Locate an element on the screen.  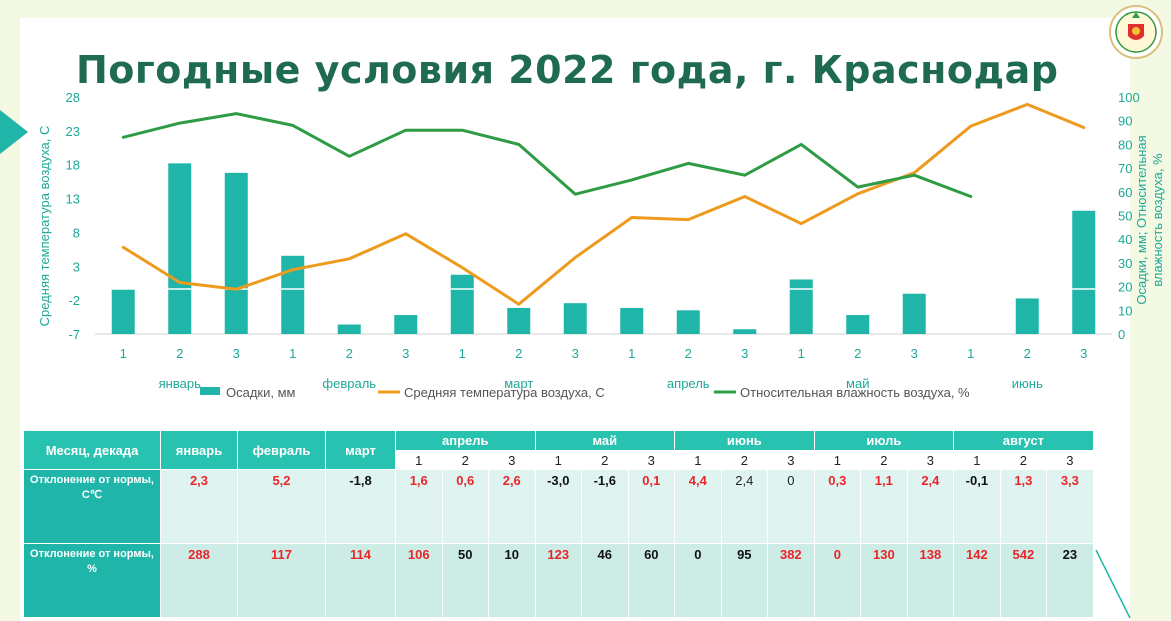
table-cell: 5,2 is located at coordinates (281, 506).